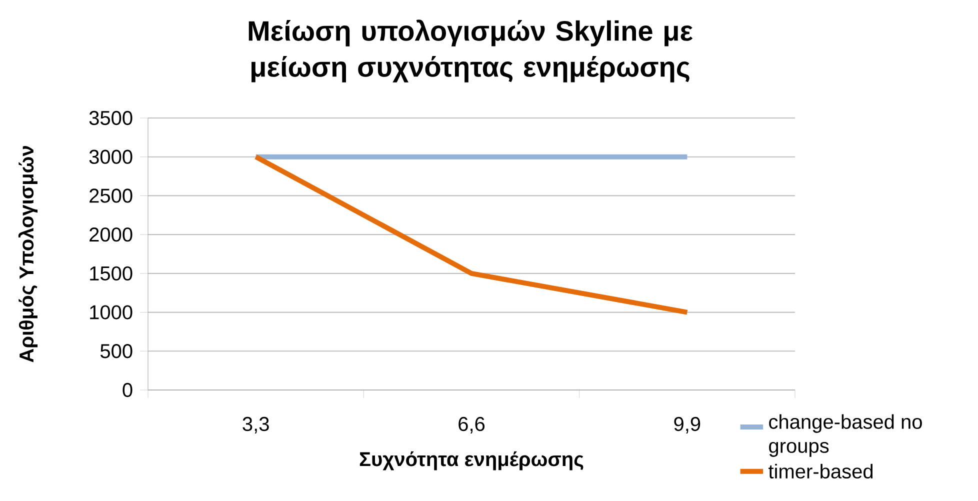 Image resolution: width=978 pixels, height=501 pixels. I want to click on y-tick-label: 1500, so click(111, 273).